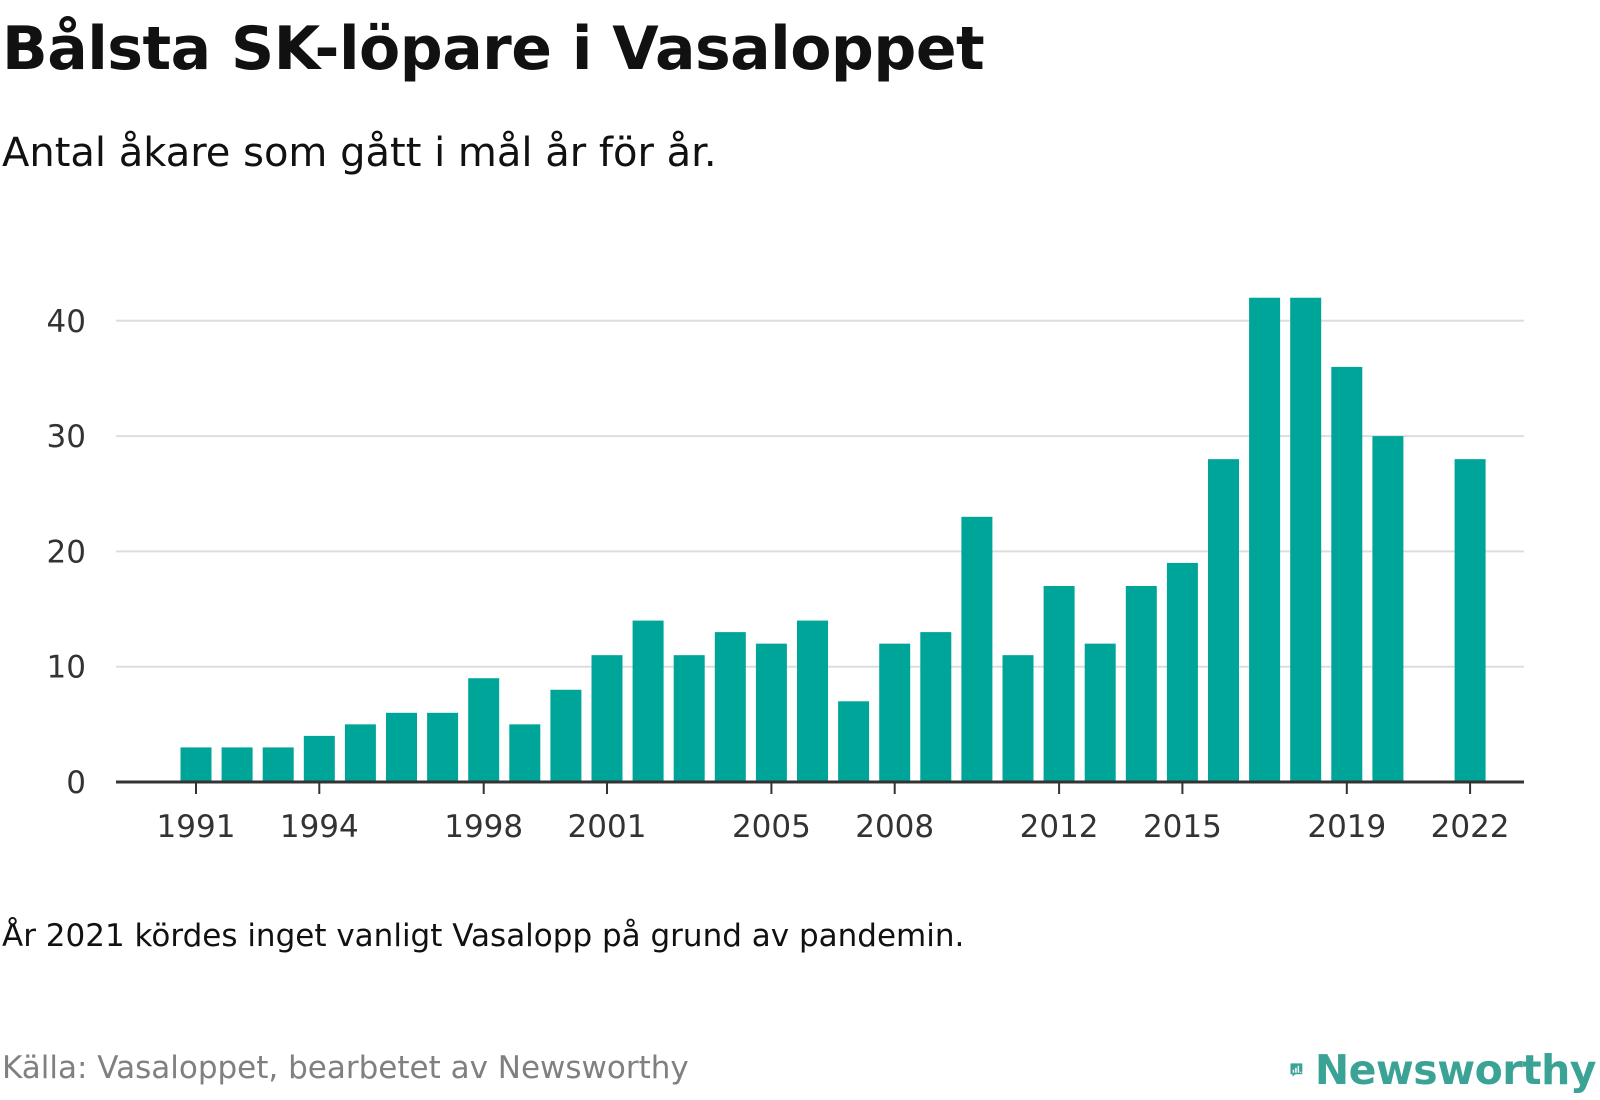 The image size is (1600, 1100). I want to click on bar-2013, so click(1100, 712).